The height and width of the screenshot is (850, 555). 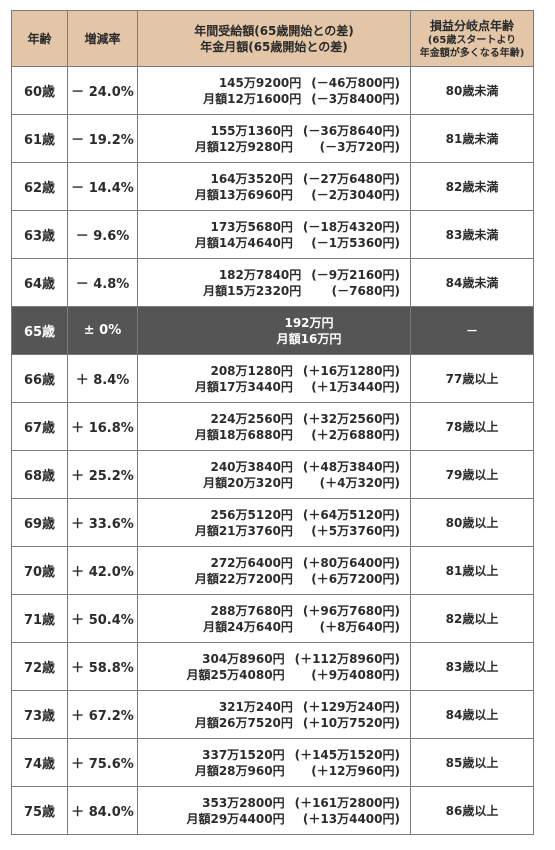 I want to click on cell-age: 60歳, so click(x=40, y=91).